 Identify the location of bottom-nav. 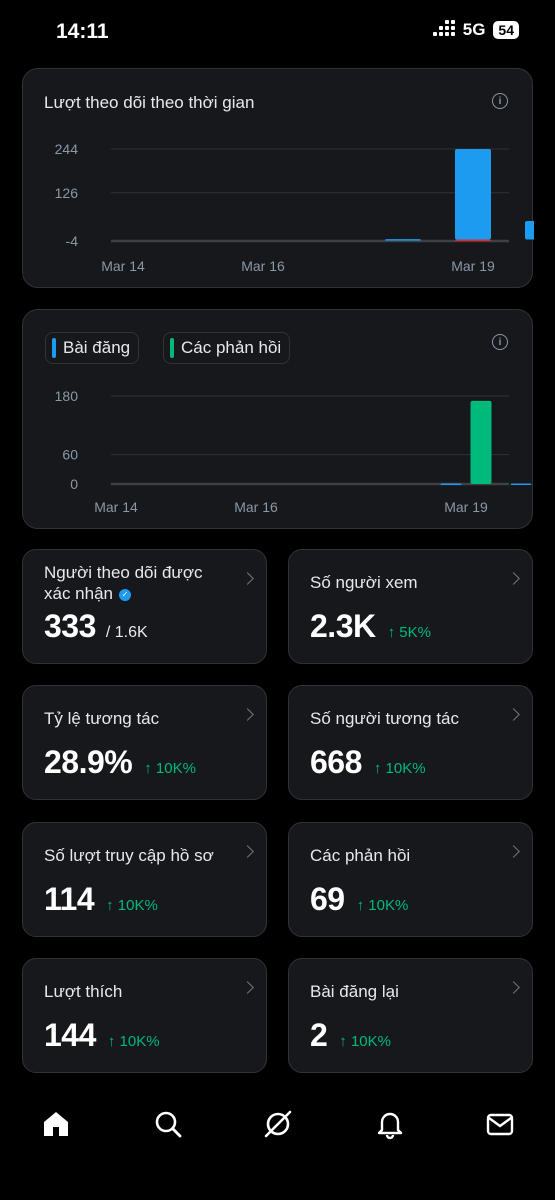
(277, 1125).